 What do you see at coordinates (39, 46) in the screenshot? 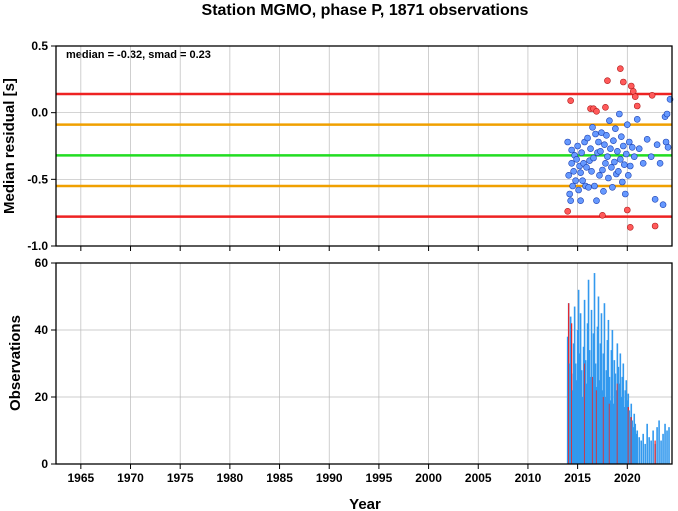
I see `top-y-tick-label: 0.5` at bounding box center [39, 46].